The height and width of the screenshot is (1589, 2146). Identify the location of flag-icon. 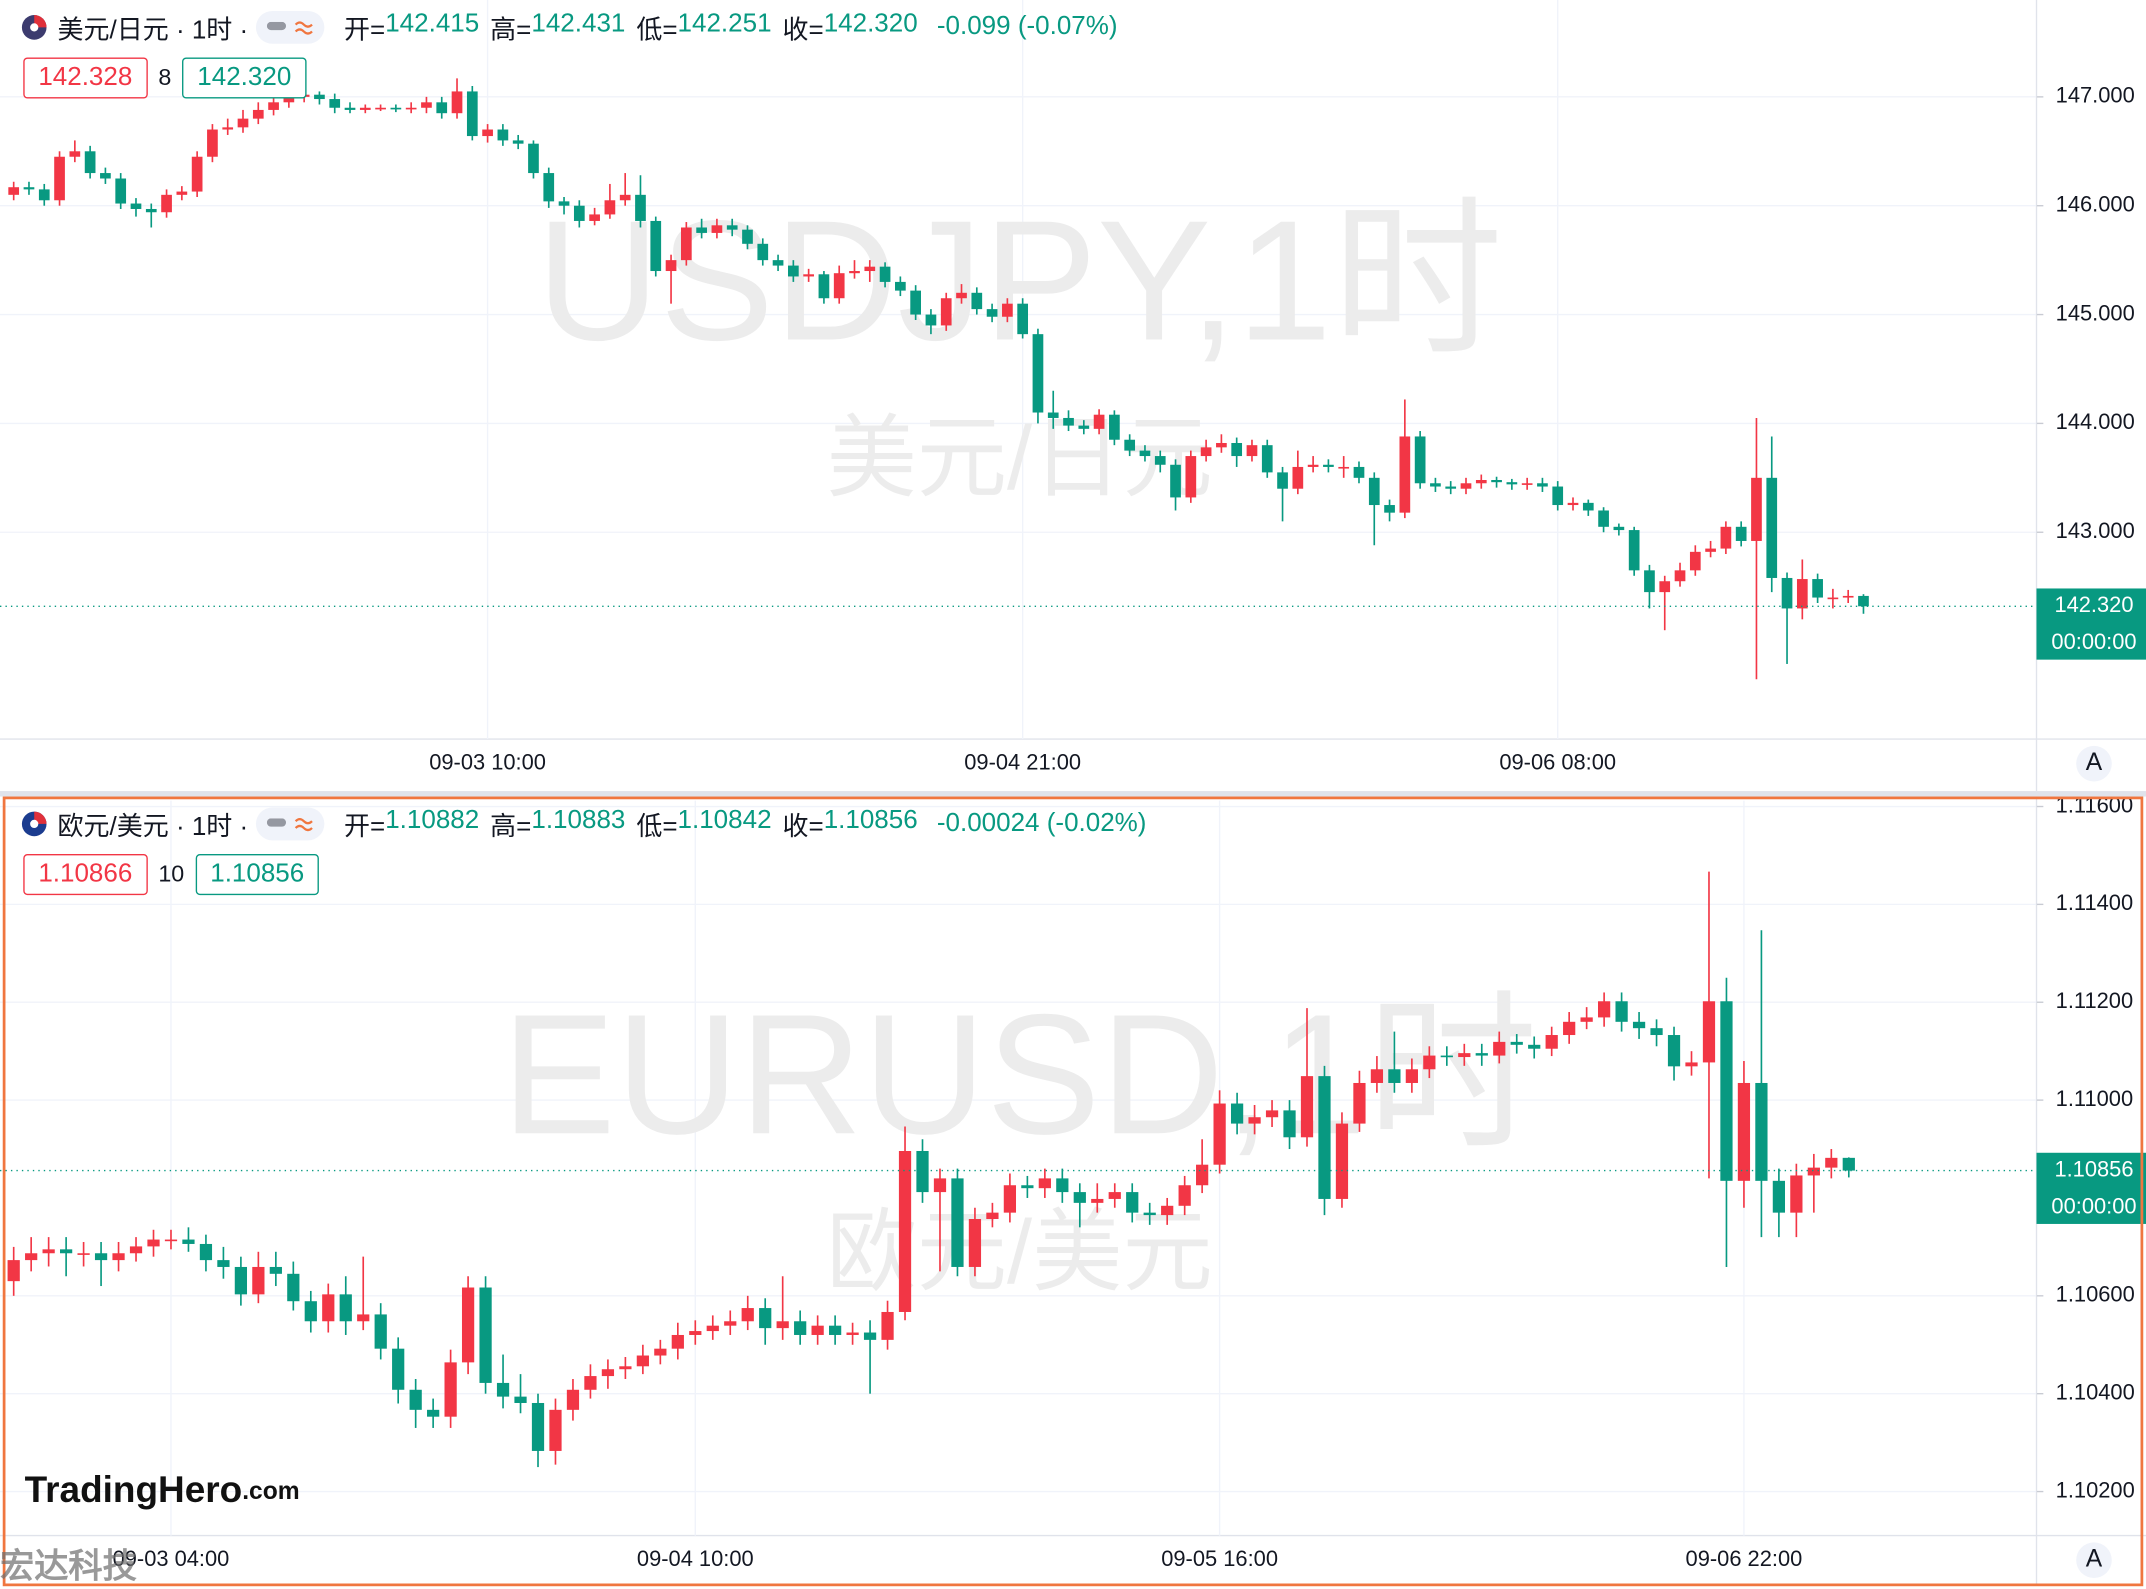
(34, 27).